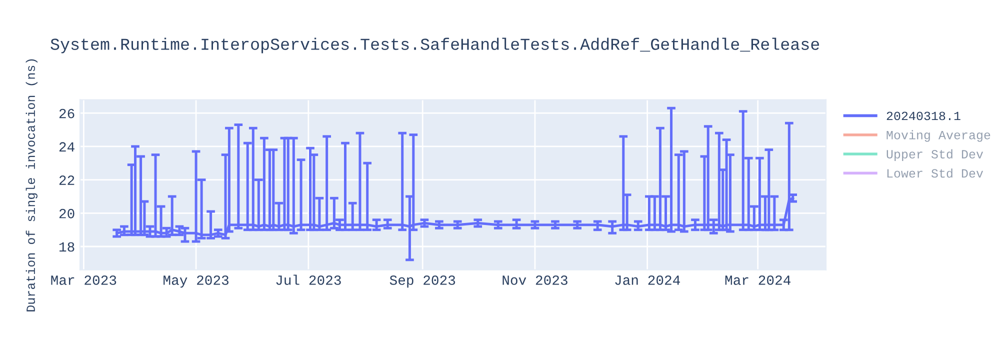 This screenshot has height=350, width=1000. I want to click on x-tick-label: Mar 2024, so click(757, 280).